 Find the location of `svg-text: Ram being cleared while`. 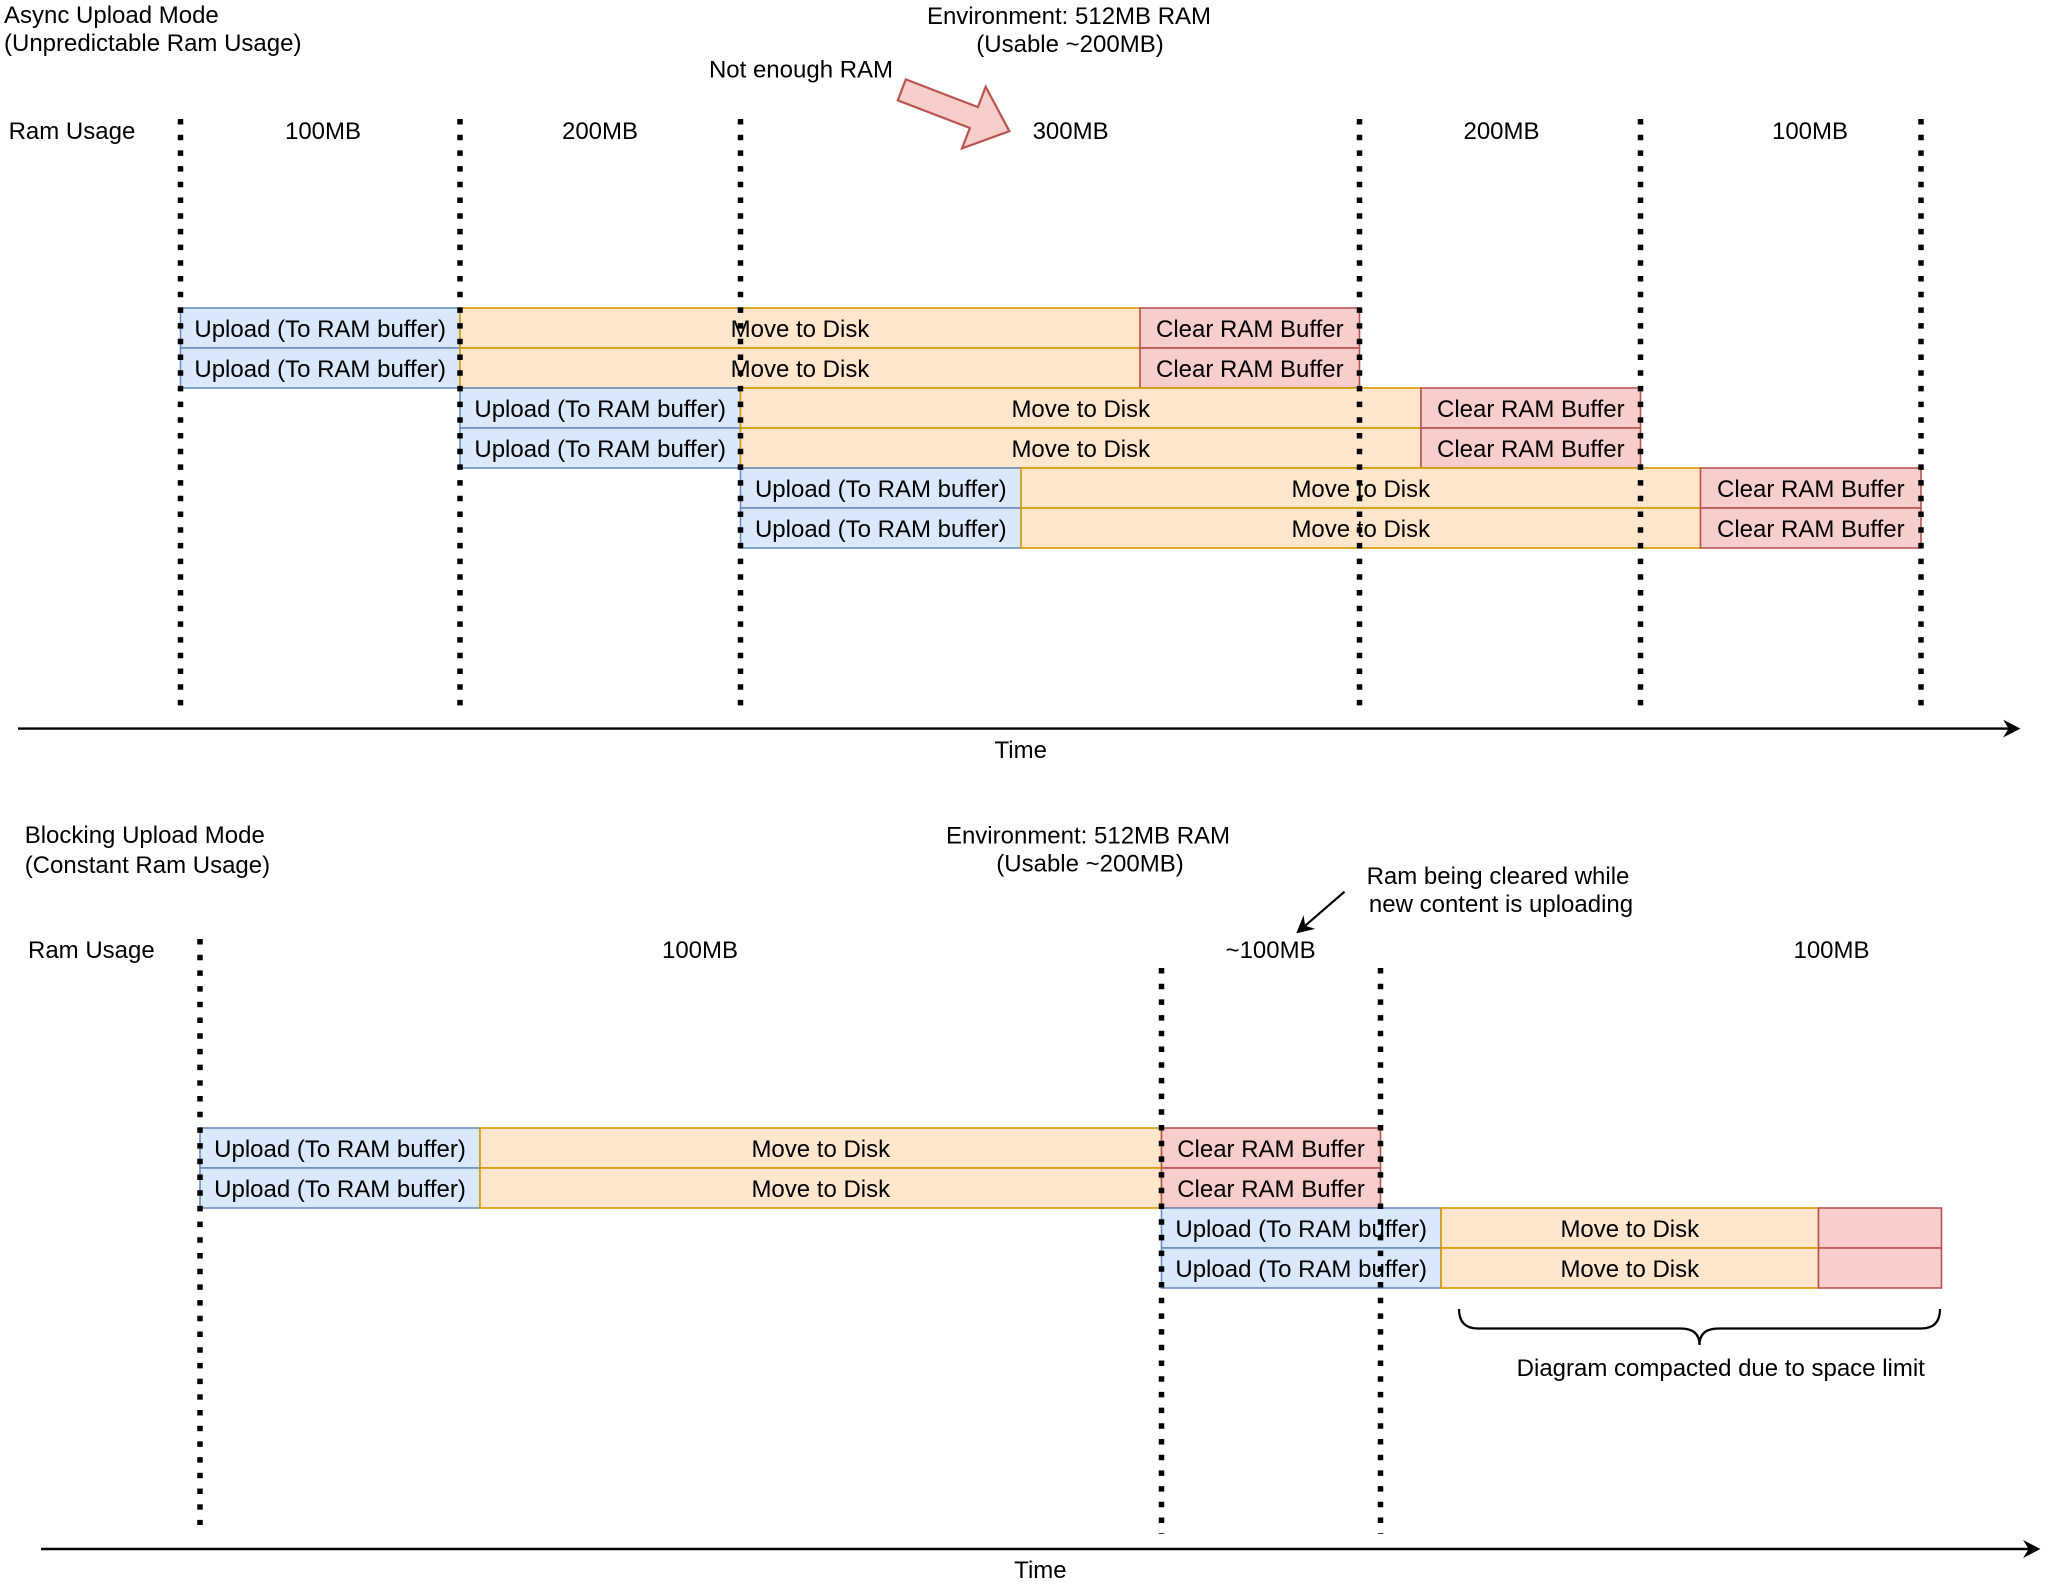

svg-text: Ram being cleared while is located at coordinates (1498, 876).